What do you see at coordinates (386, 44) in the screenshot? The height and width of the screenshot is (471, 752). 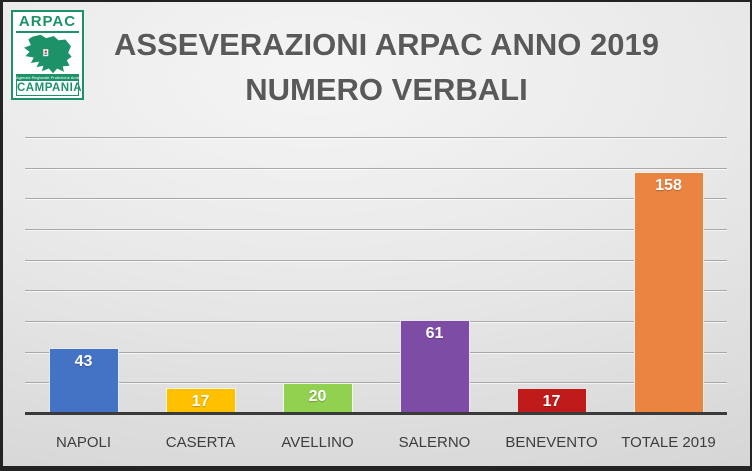 I see `chart-title-line1: ASSEVERAZIONI ARPAC ANNO 2019` at bounding box center [386, 44].